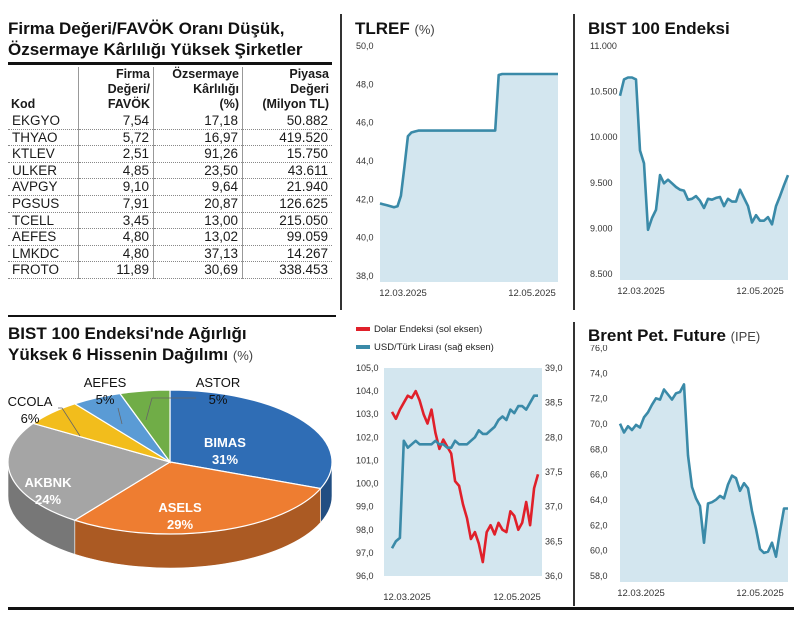 The height and width of the screenshot is (619, 802). What do you see at coordinates (116, 171) in the screenshot?
I see `table-cell-fd: 4,85` at bounding box center [116, 171].